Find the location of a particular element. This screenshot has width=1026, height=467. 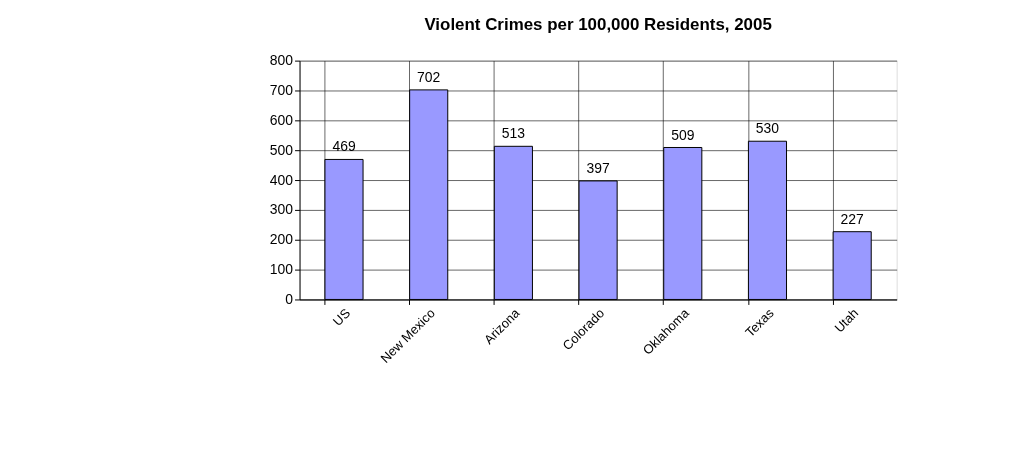

data-label: 227 is located at coordinates (852, 218).